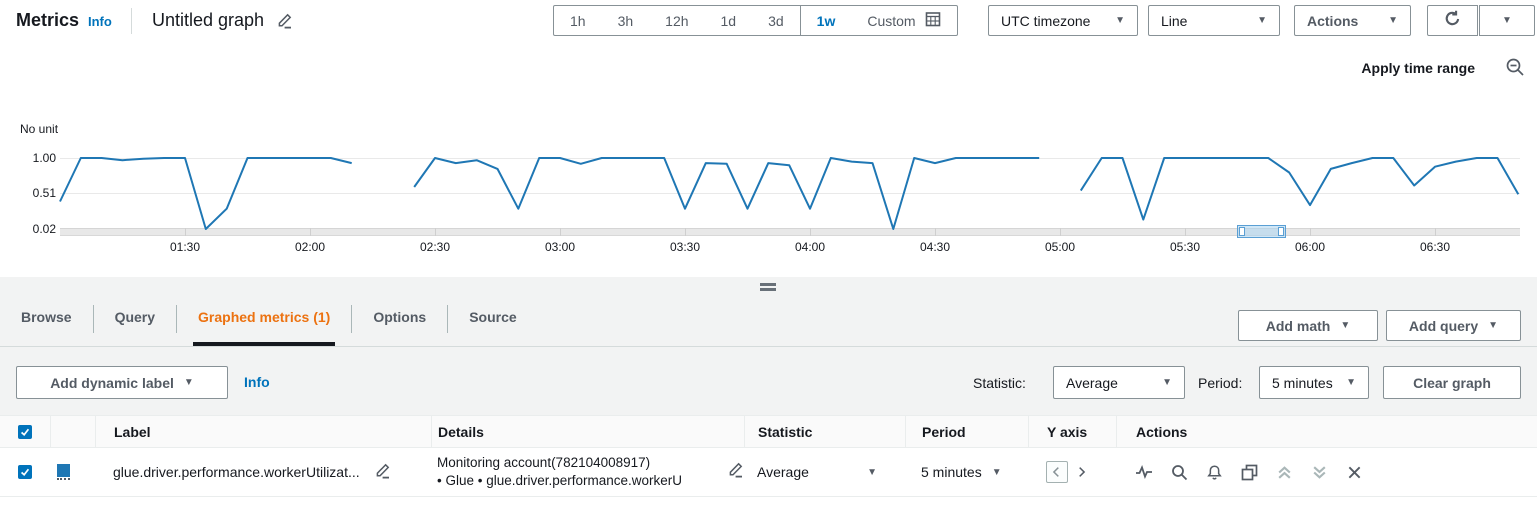 The height and width of the screenshot is (515, 1537). What do you see at coordinates (1284, 472) in the screenshot?
I see `move-up-icon` at bounding box center [1284, 472].